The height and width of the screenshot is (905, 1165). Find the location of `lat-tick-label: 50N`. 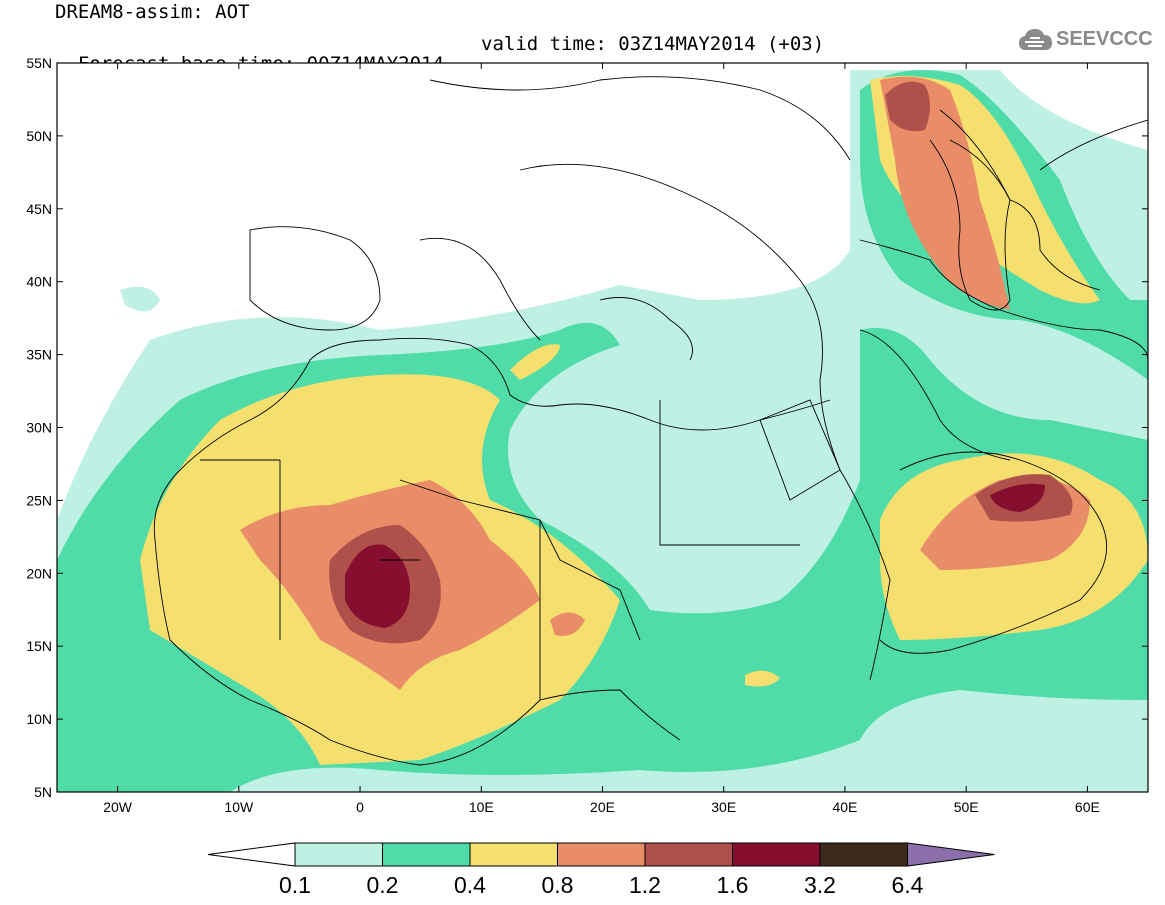

lat-tick-label: 50N is located at coordinates (39, 136).